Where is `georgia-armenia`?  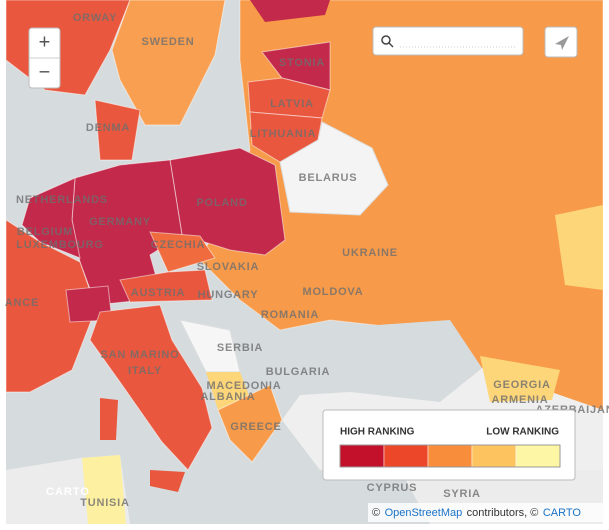 georgia-armenia is located at coordinates (520, 379).